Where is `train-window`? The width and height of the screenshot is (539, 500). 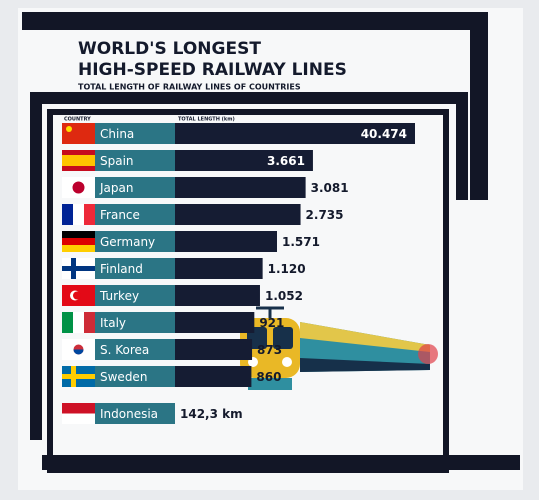
train-window is located at coordinates (283, 338).